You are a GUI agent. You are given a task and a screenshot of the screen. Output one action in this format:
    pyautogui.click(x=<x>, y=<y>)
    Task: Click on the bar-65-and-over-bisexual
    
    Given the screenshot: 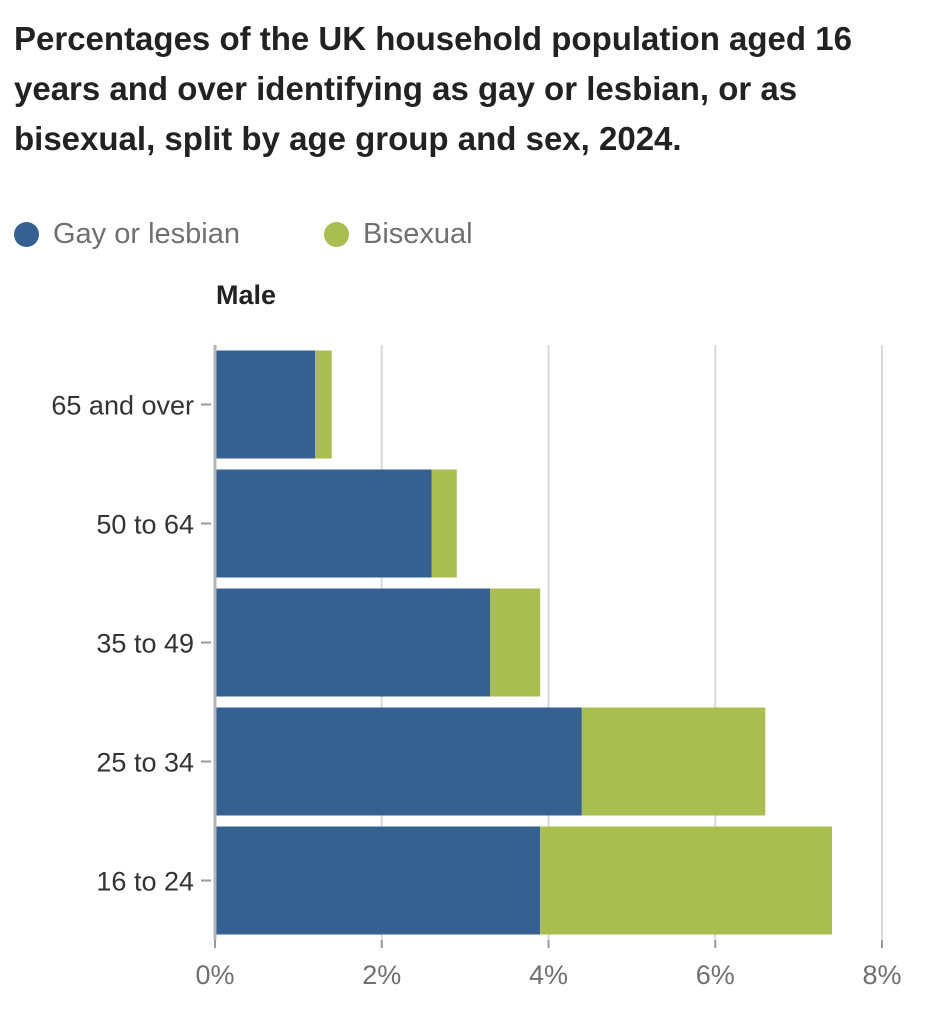 What is the action you would take?
    pyautogui.click(x=323, y=404)
    